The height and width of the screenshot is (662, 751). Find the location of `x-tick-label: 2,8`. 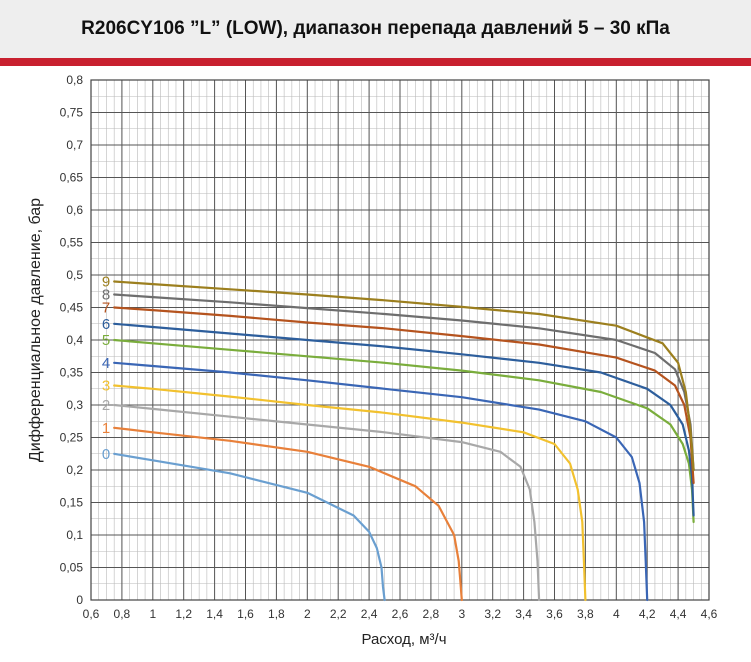

x-tick-label: 2,8 is located at coordinates (431, 614).